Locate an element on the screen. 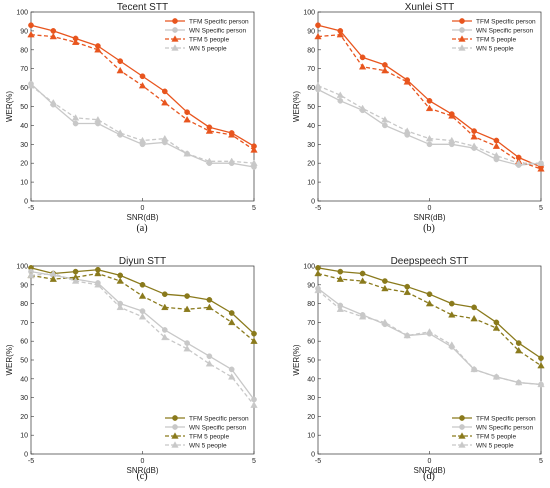 Image resolution: width=550 pixels, height=488 pixels. y-tick-label: 10 is located at coordinates (311, 183).